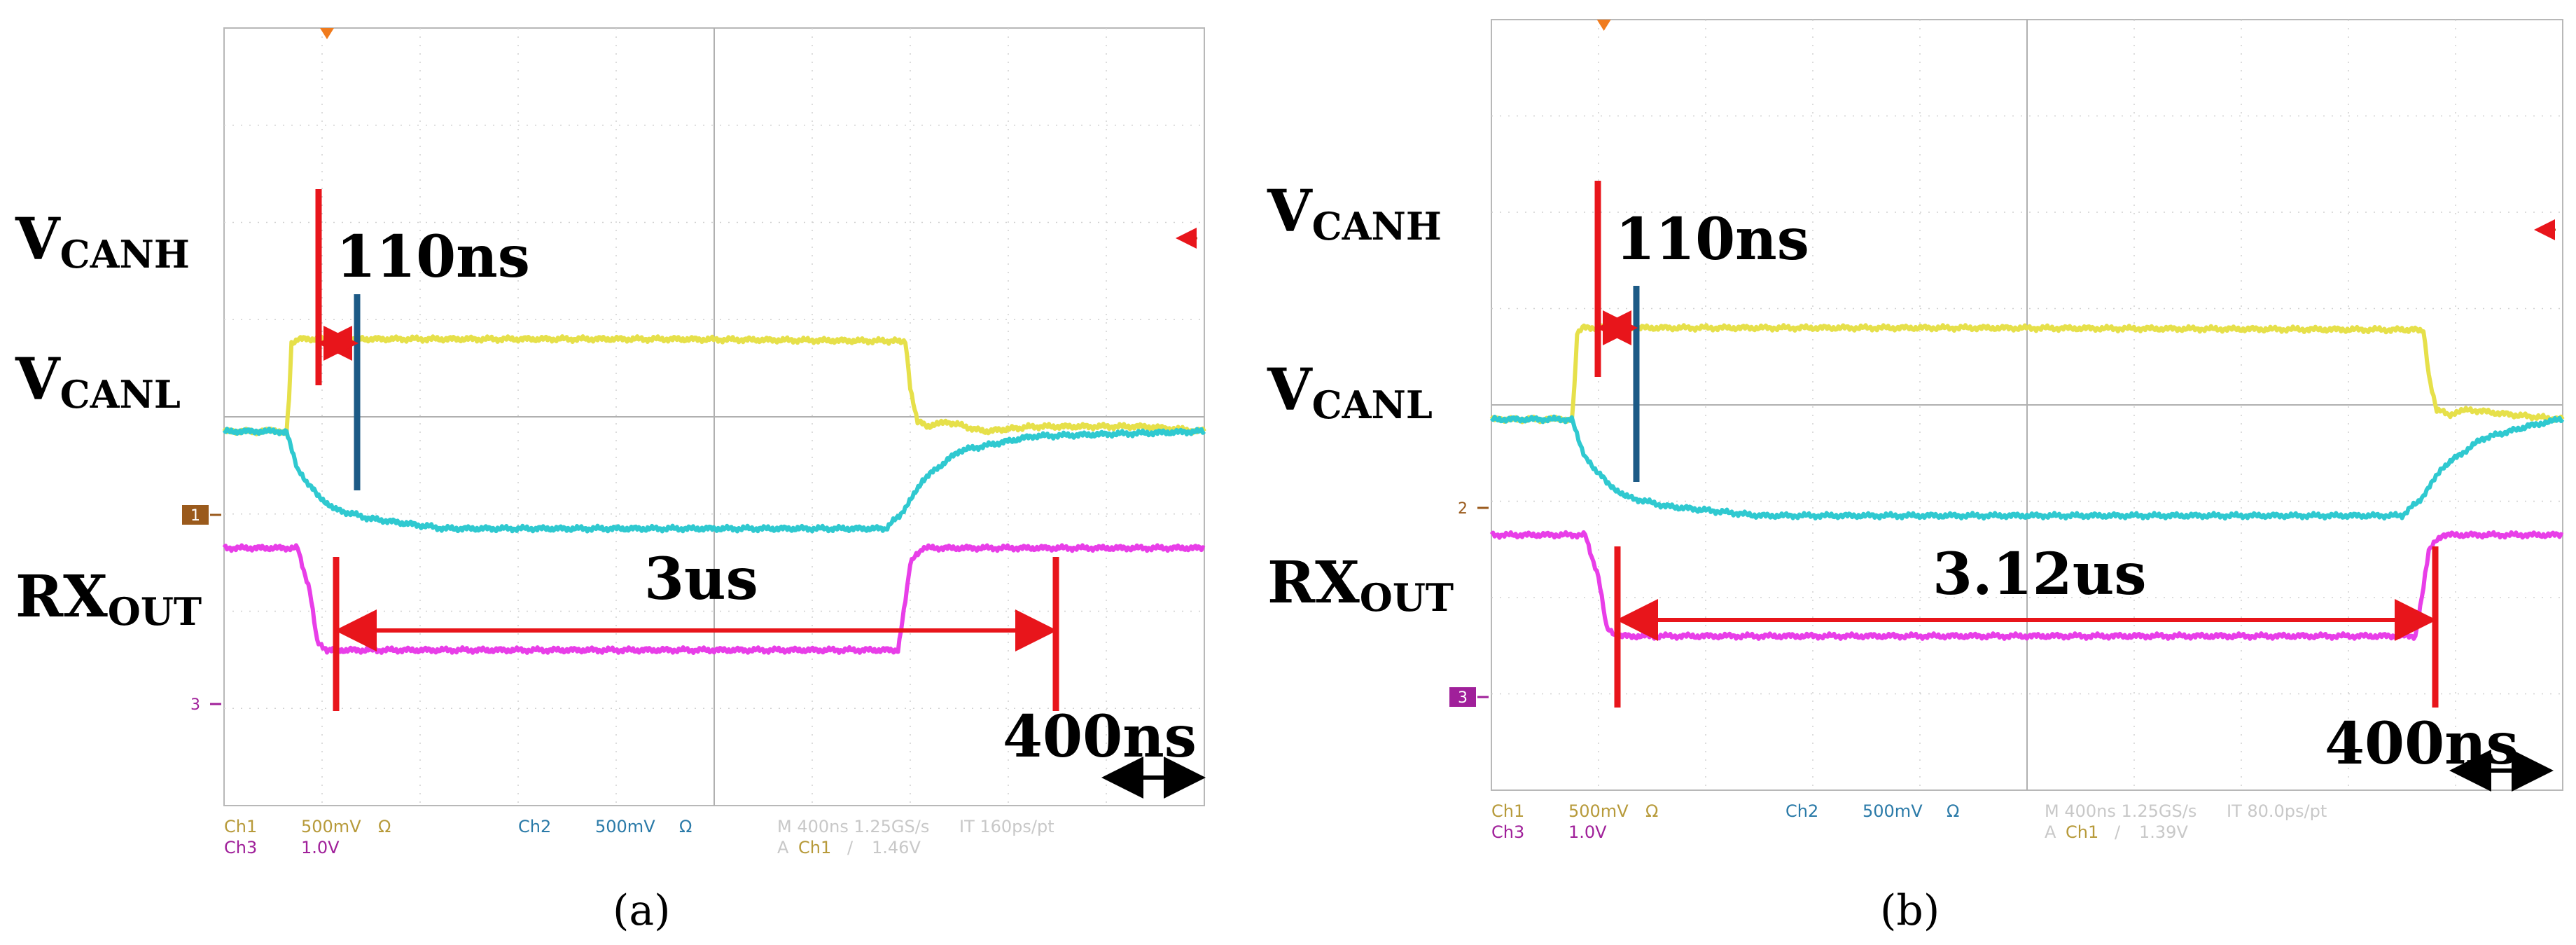 The height and width of the screenshot is (945, 2576). I want to click on channel-marker-1: 1, so click(201, 515).